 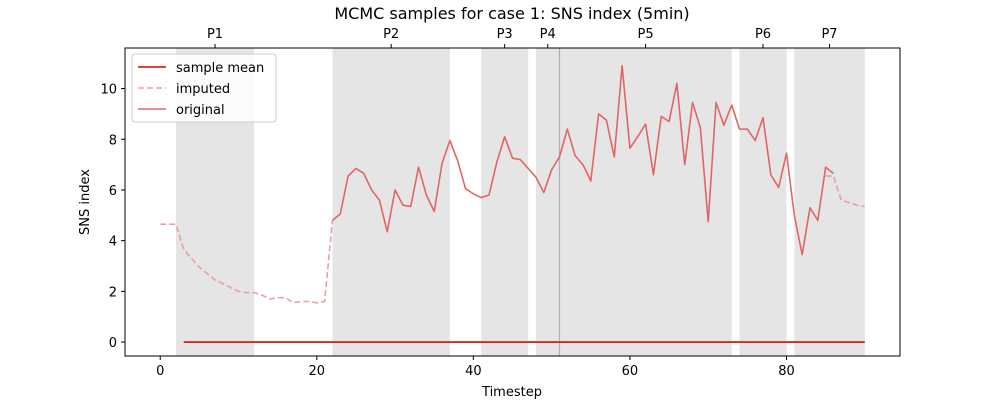 I want to click on period-label: P4, so click(x=548, y=34).